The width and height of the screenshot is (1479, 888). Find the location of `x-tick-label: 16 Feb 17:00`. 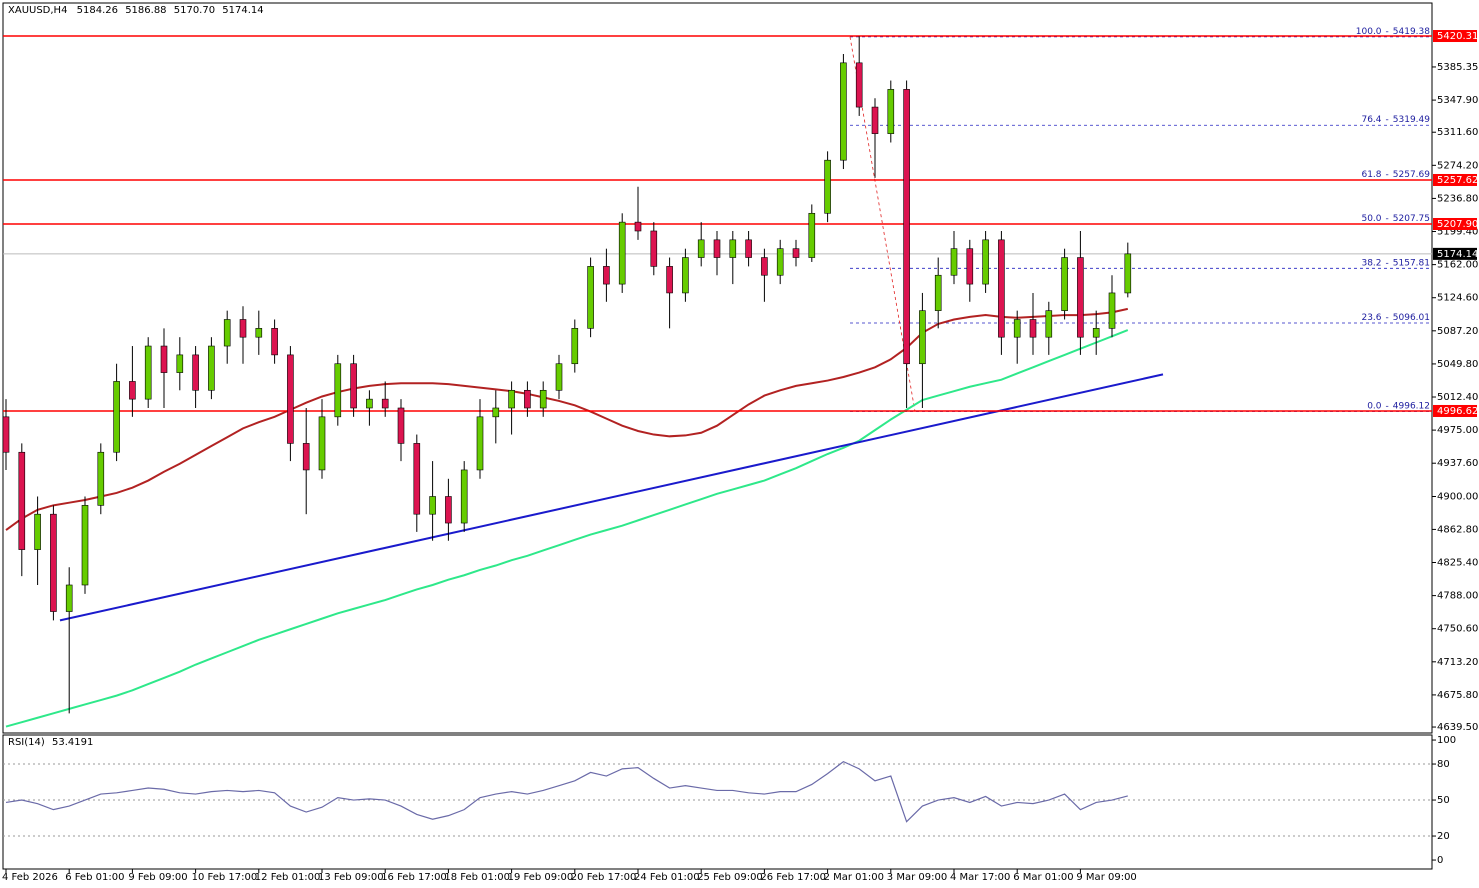

x-tick-label: 16 Feb 17:00 is located at coordinates (414, 877).